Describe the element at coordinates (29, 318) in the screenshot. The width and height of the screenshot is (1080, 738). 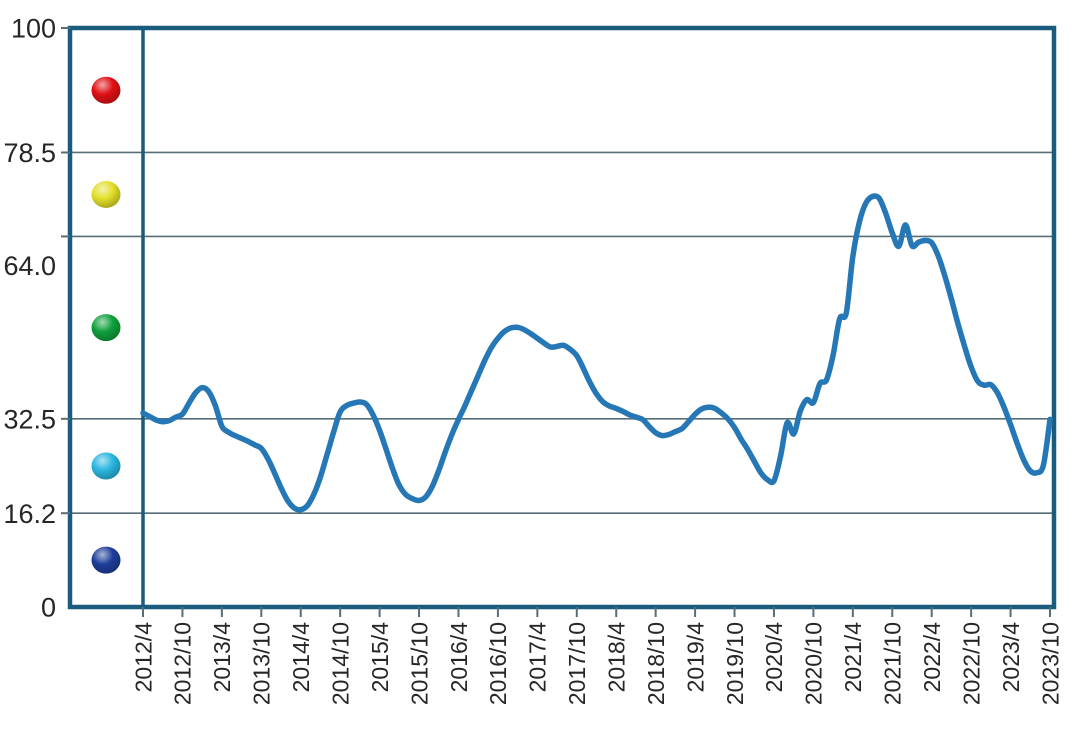
I see `y-axis-tick-labels: 100 78.5 64.0 32.5 16.2 0` at that location.